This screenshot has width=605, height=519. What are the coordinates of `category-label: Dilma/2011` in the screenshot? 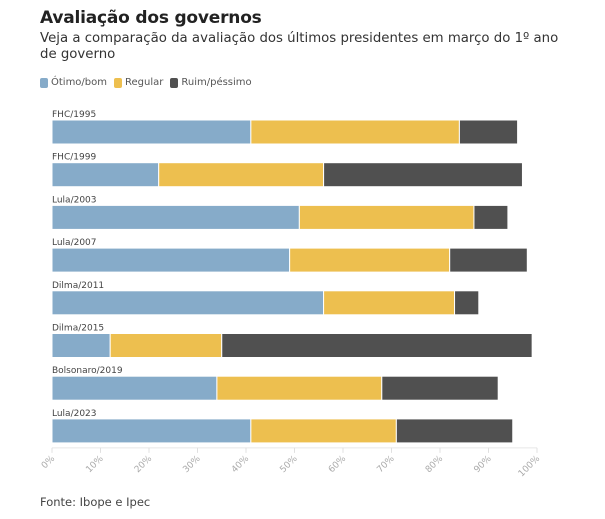 It's located at (78, 286).